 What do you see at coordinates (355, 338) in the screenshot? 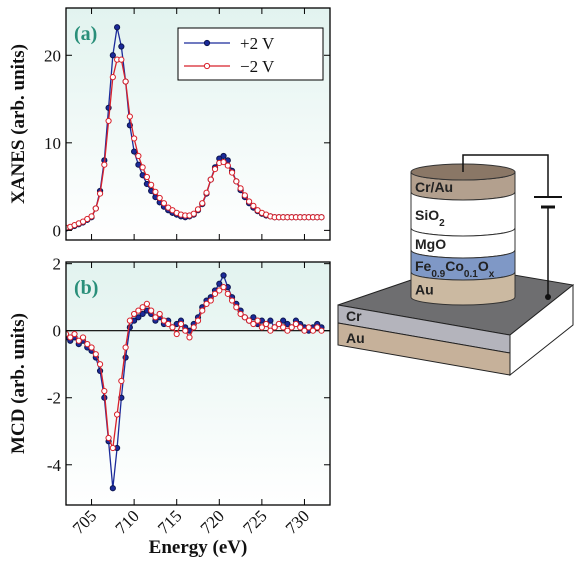
I see `layer-label: Au` at bounding box center [355, 338].